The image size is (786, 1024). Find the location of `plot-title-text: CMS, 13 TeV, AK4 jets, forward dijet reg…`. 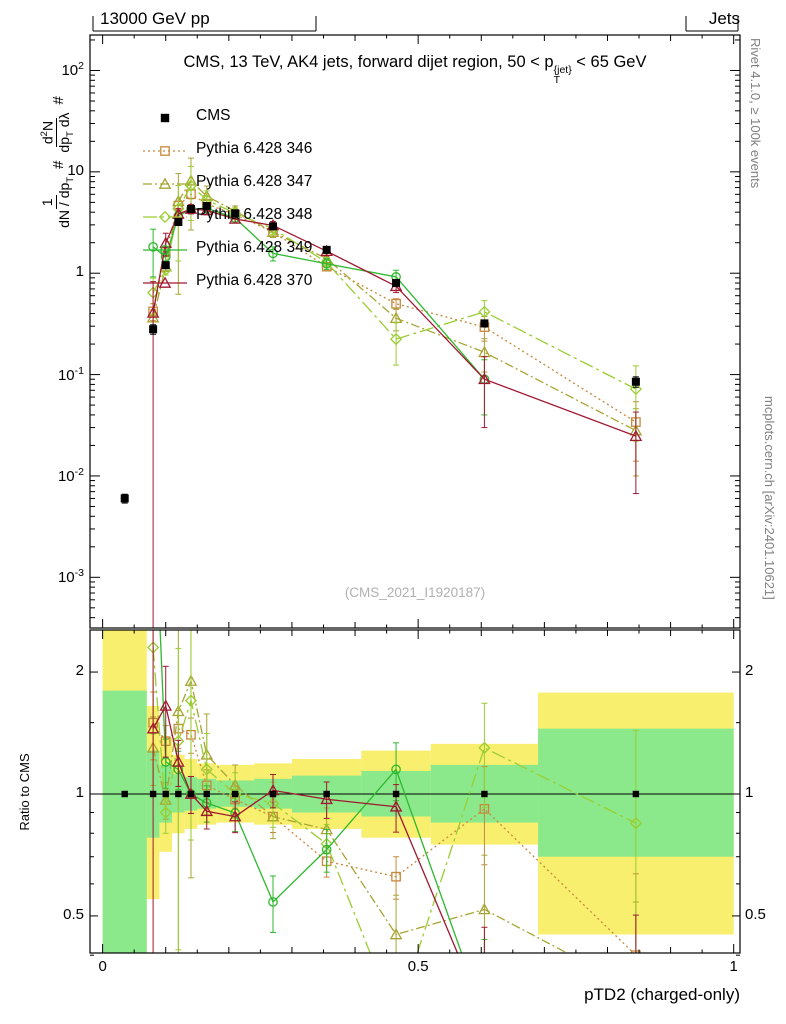

plot-title-text: CMS, 13 TeV, AK4 jets, forward dijet reg… is located at coordinates (368, 62).